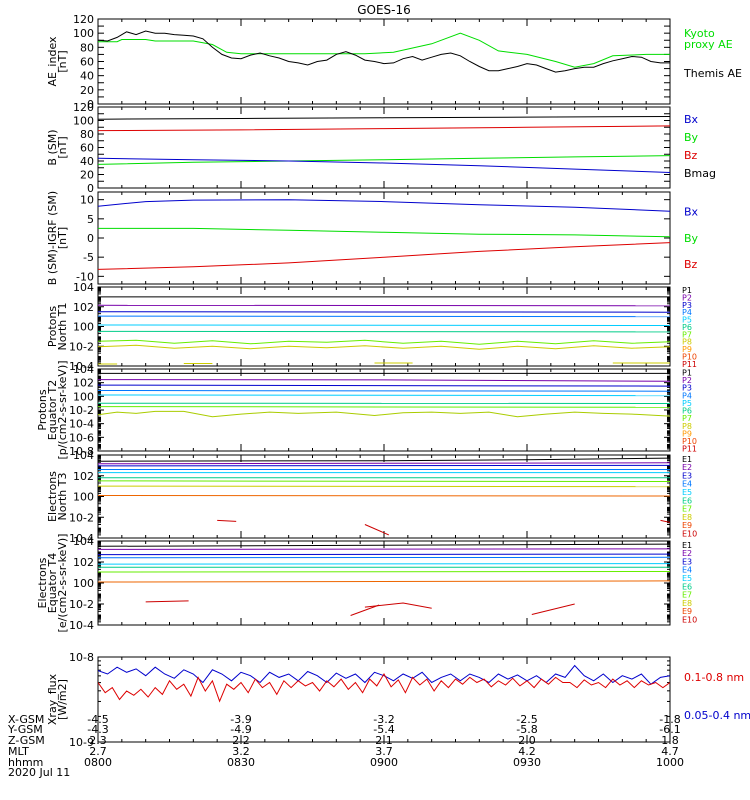  What do you see at coordinates (708, 44) in the screenshot?
I see `legend-entry: proxy AE` at bounding box center [708, 44].